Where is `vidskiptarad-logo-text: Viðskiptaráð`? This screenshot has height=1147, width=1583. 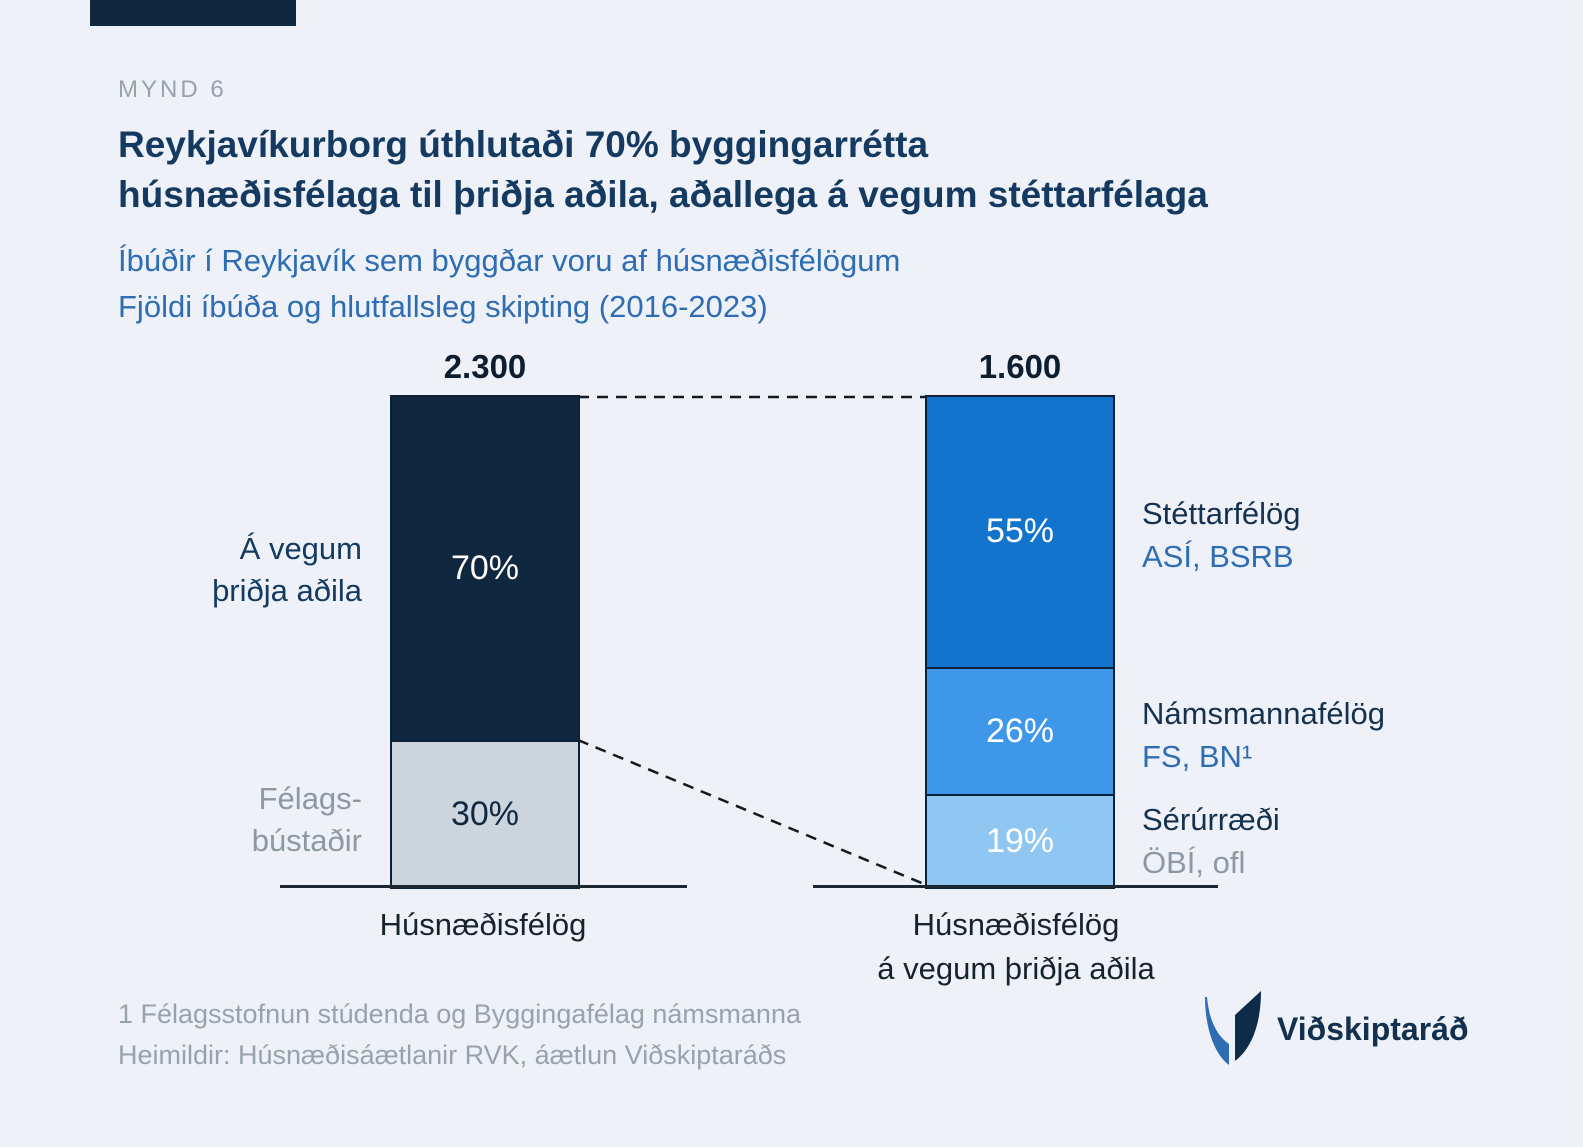
vidskiptarad-logo-text: Viðskiptaráð is located at coordinates (1373, 1028).